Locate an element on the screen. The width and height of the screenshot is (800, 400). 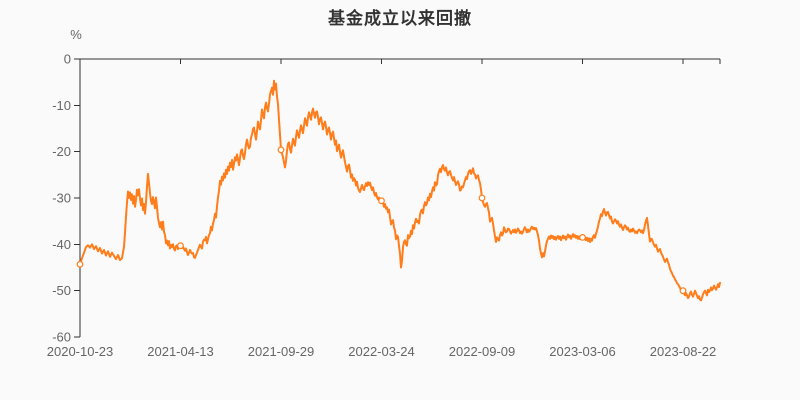
x-tick-label: 2022-03-24 is located at coordinates (381, 351).